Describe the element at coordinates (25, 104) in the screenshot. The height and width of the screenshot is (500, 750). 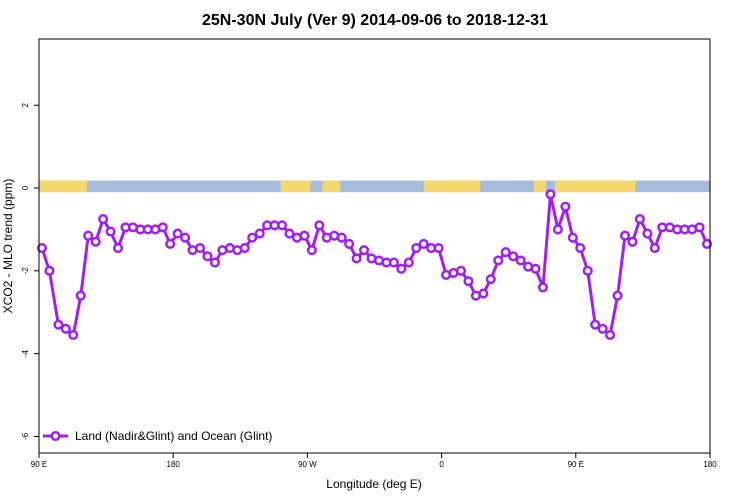
I see `y-tick-label: 2` at that location.